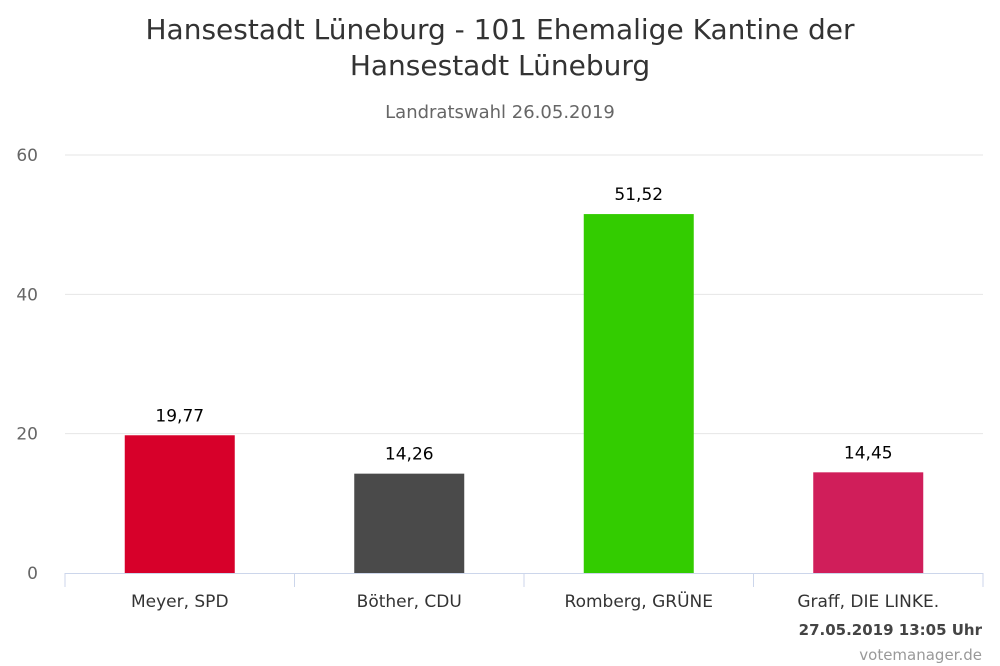 The height and width of the screenshot is (666, 1000). What do you see at coordinates (27, 435) in the screenshot?
I see `y-tick-label: 20` at bounding box center [27, 435].